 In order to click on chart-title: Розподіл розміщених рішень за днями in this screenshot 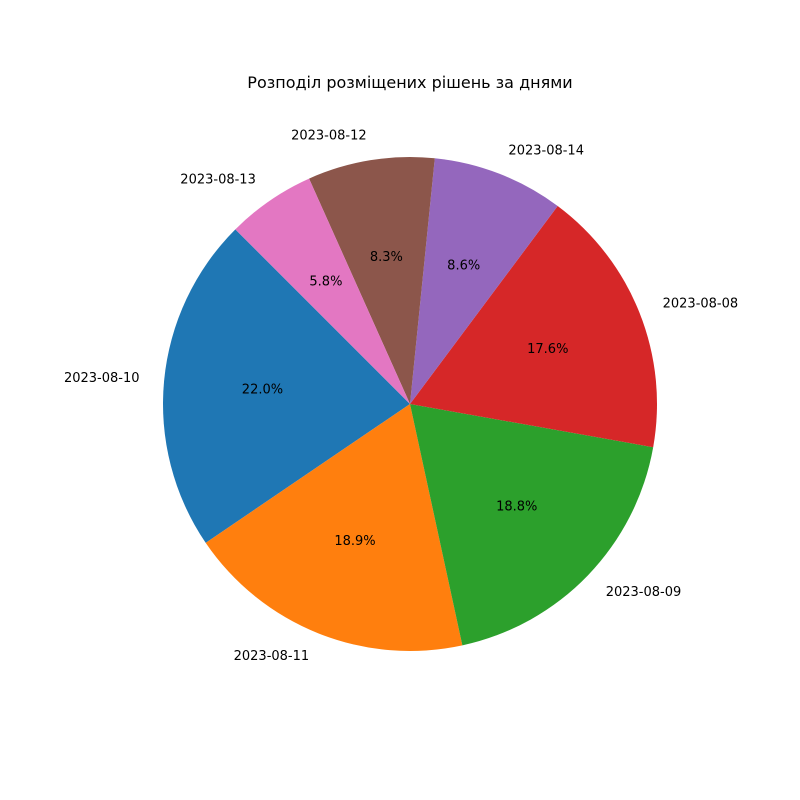, I will do `click(409, 82)`.